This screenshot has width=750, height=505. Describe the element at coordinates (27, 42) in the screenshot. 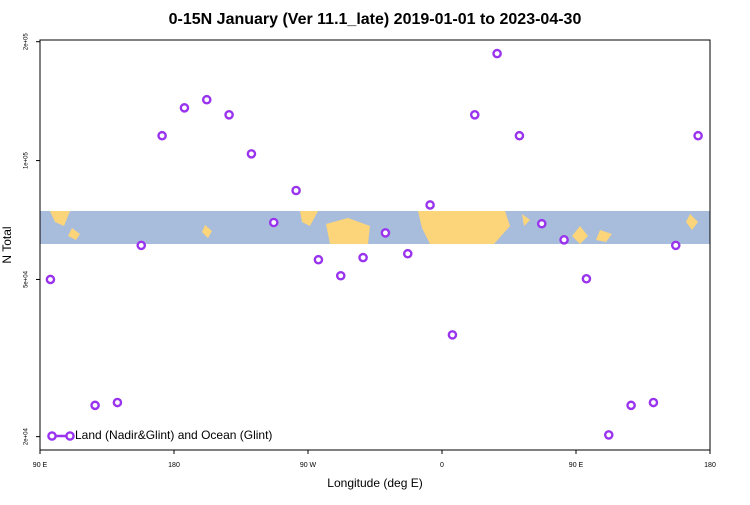

I see `y-tick-label: 2e+05` at that location.